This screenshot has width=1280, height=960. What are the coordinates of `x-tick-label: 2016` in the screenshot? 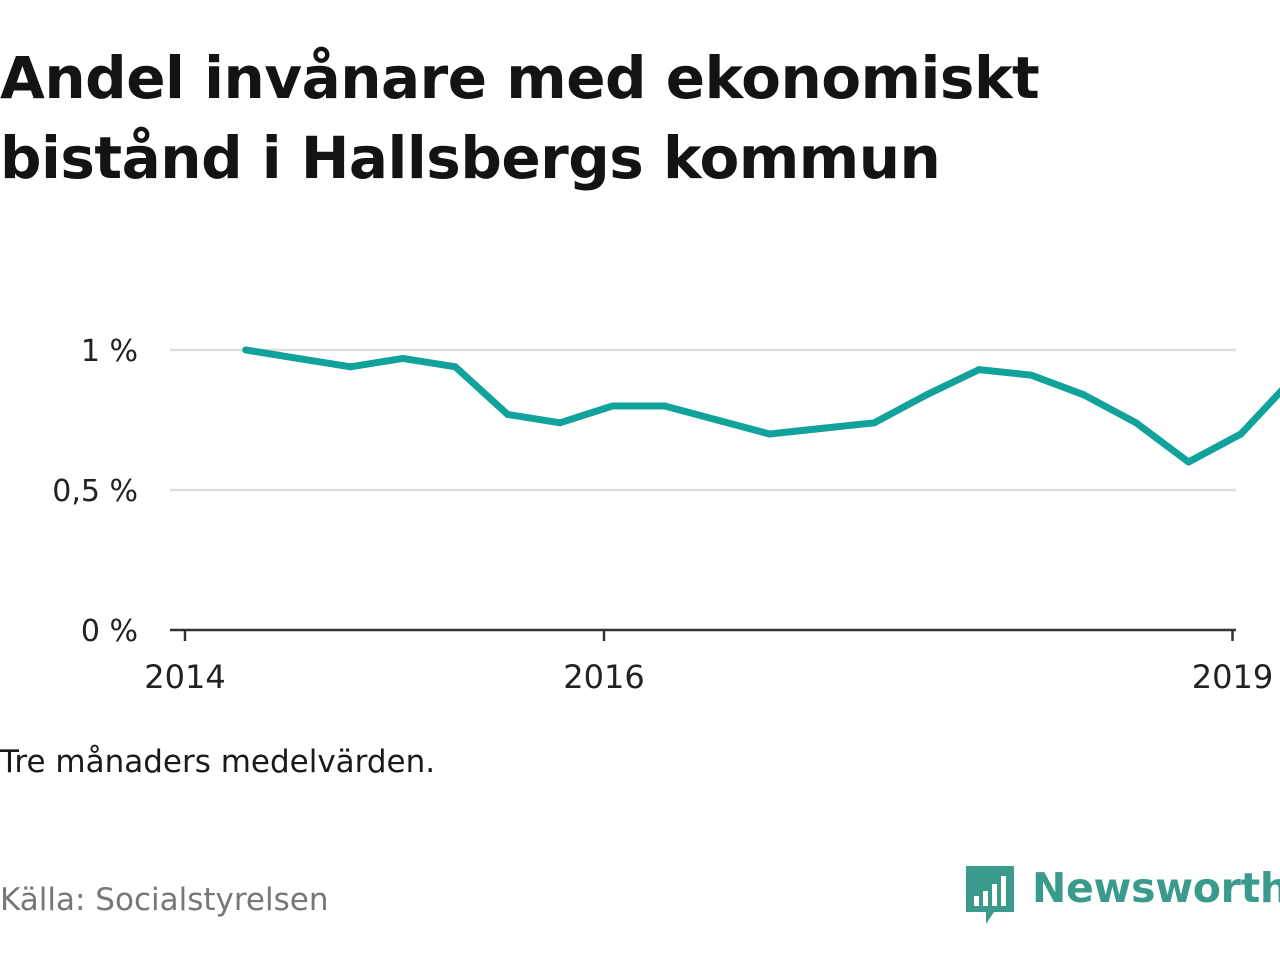 It's located at (603, 677).